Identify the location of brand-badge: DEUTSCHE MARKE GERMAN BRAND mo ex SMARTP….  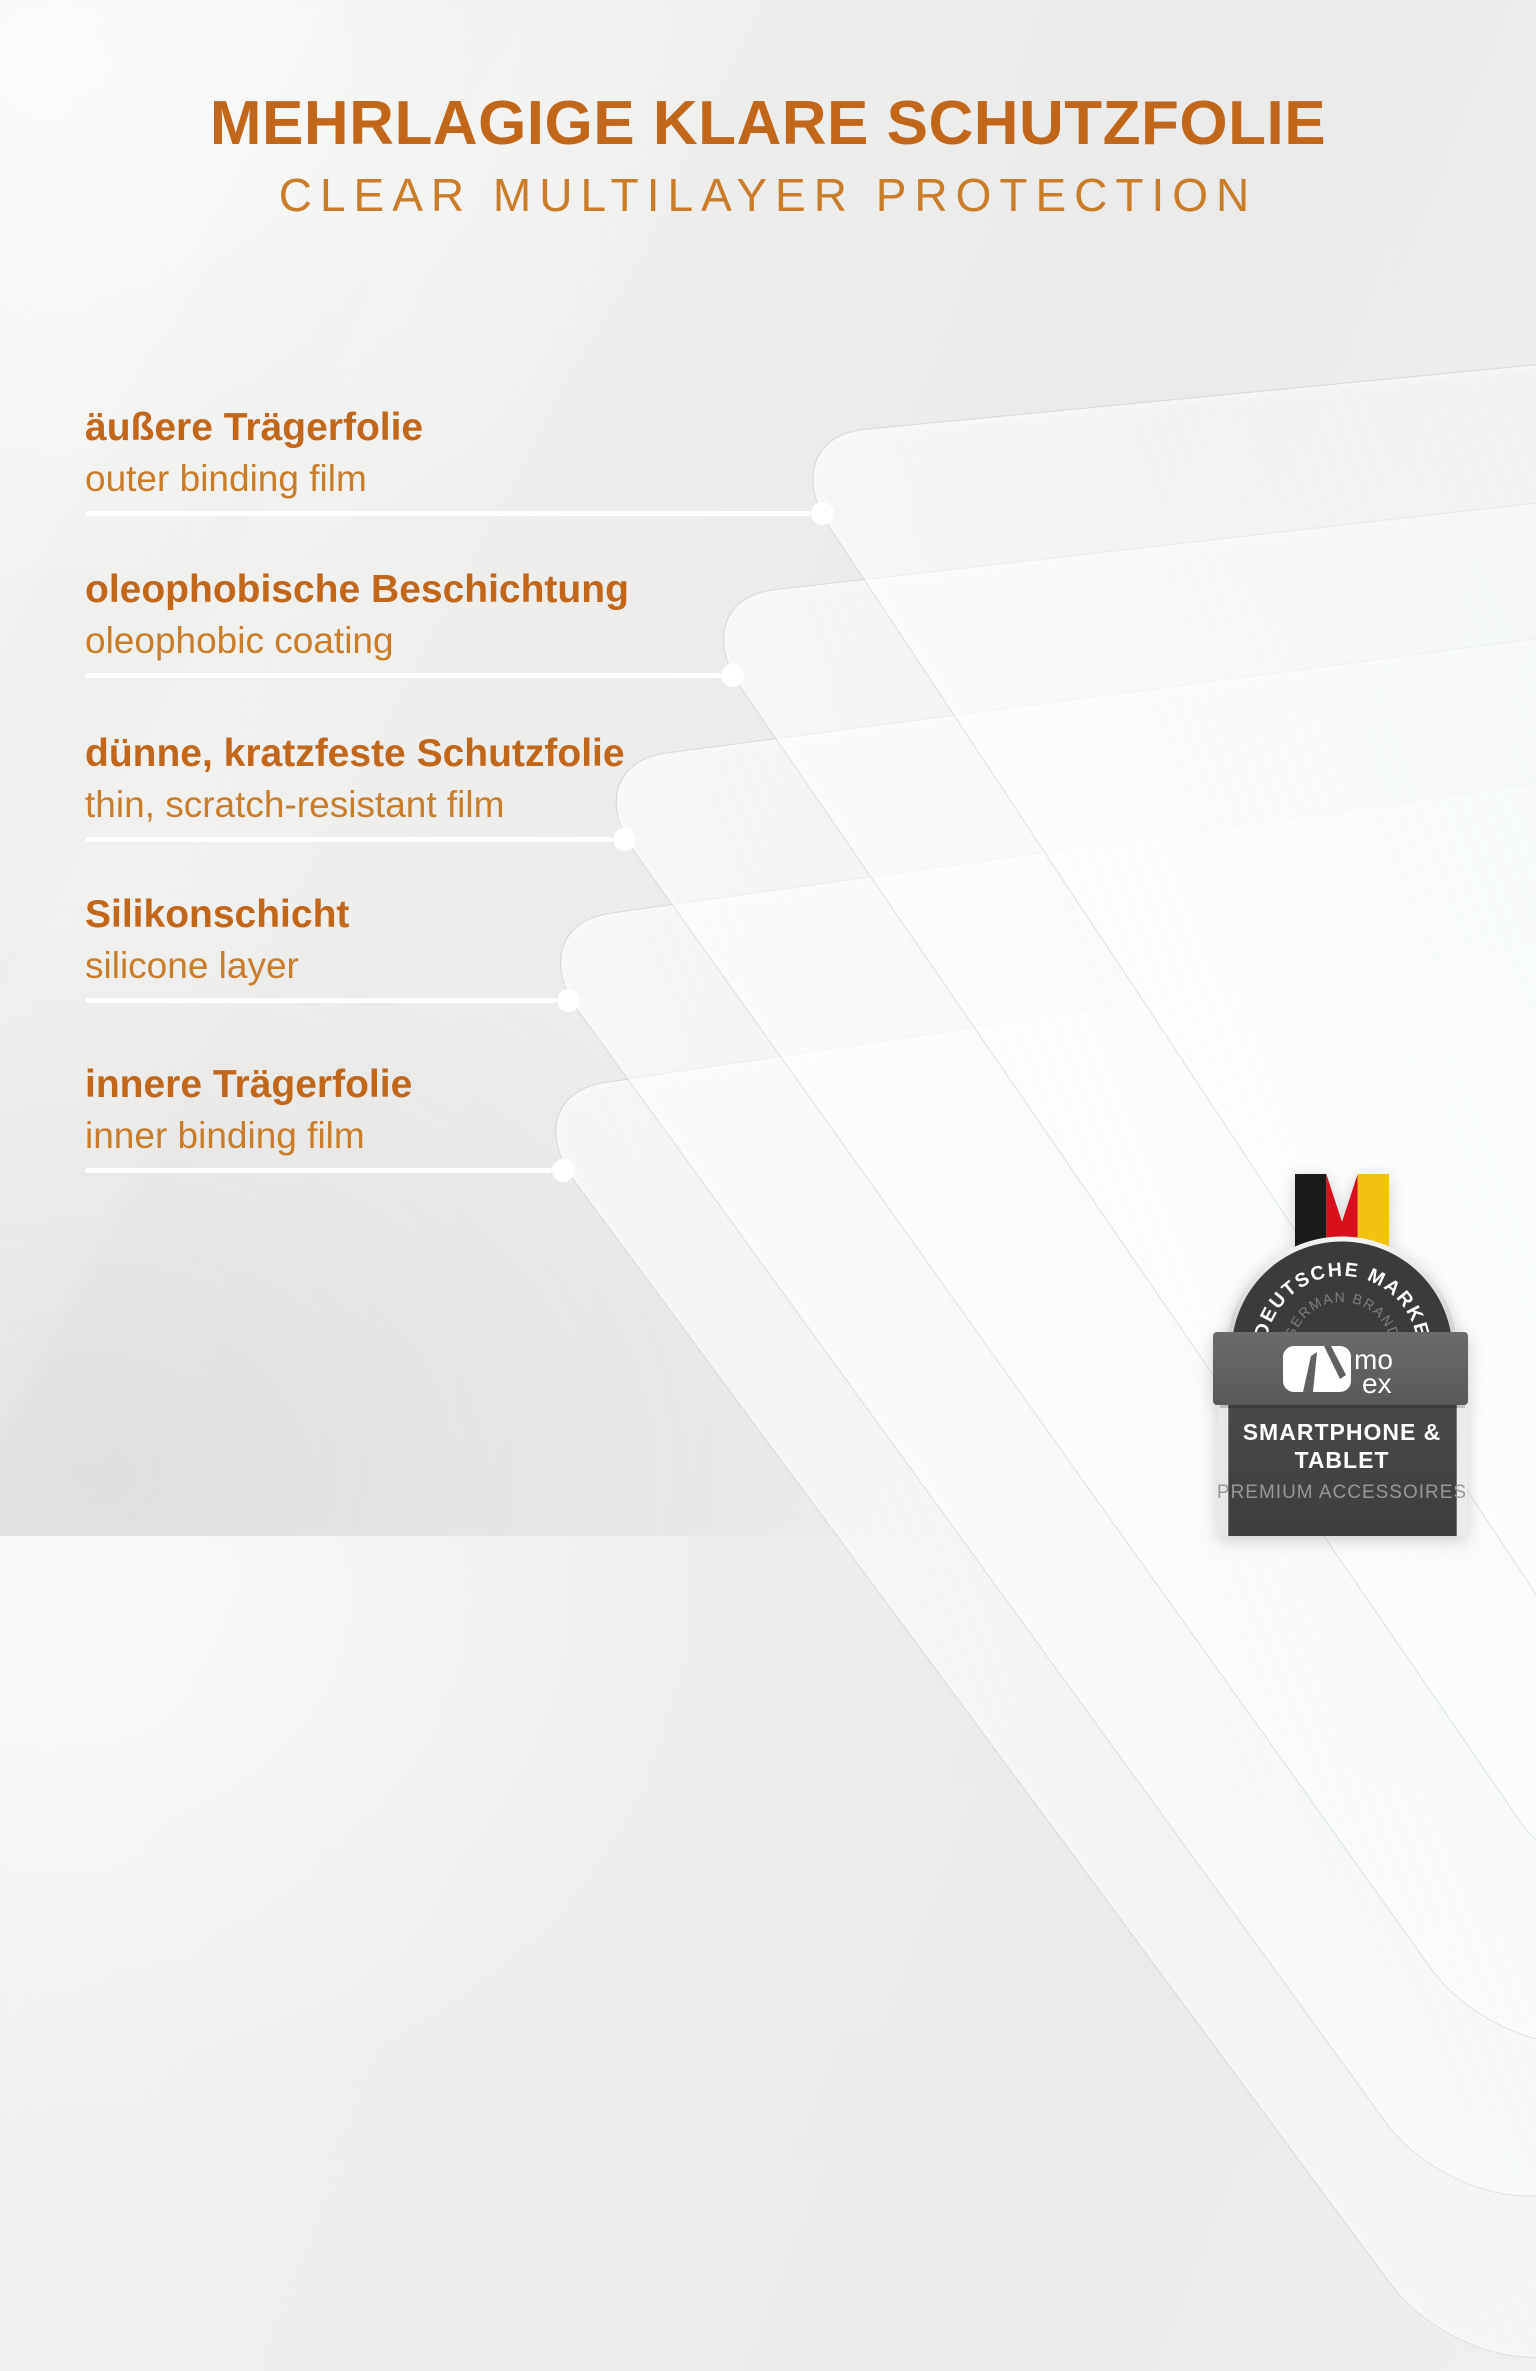
(1343, 1351).